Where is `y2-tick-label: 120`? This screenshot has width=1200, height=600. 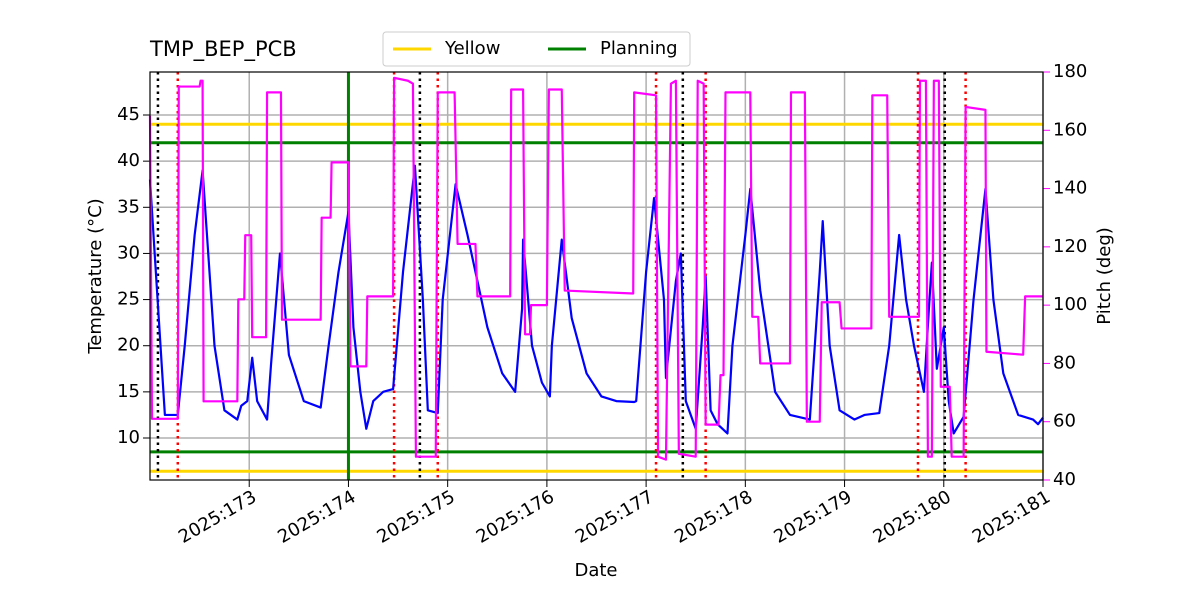
y2-tick-label: 120 is located at coordinates (1070, 246).